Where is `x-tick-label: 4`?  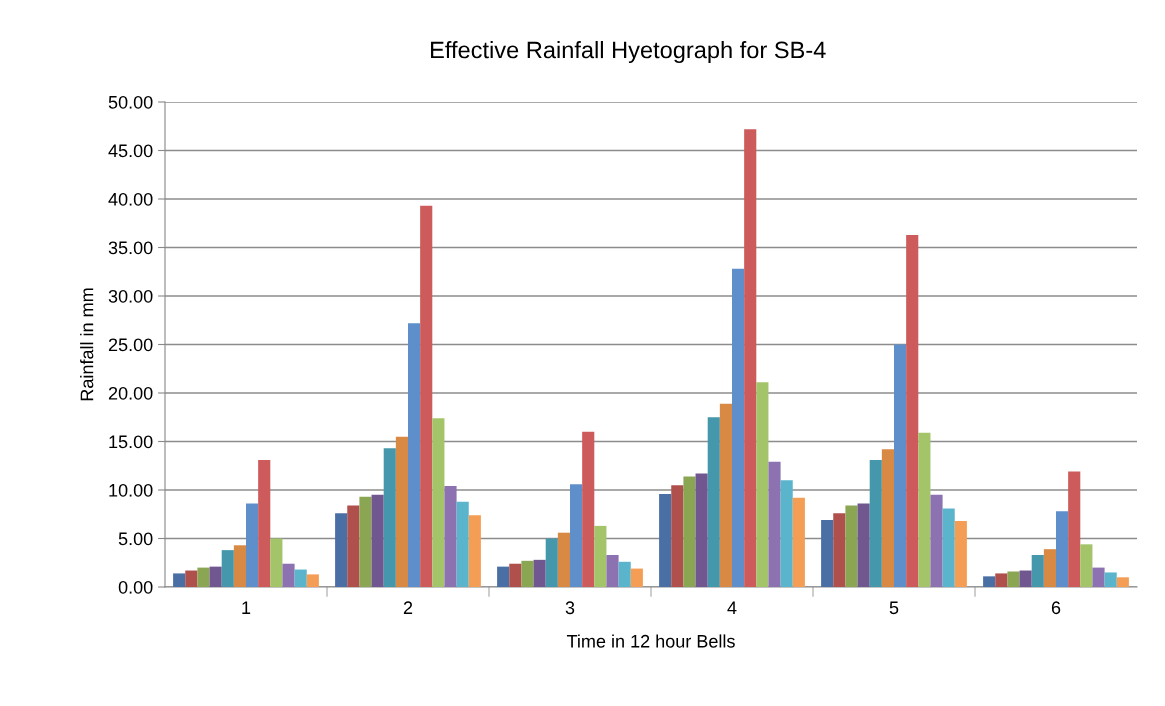
x-tick-label: 4 is located at coordinates (732, 607).